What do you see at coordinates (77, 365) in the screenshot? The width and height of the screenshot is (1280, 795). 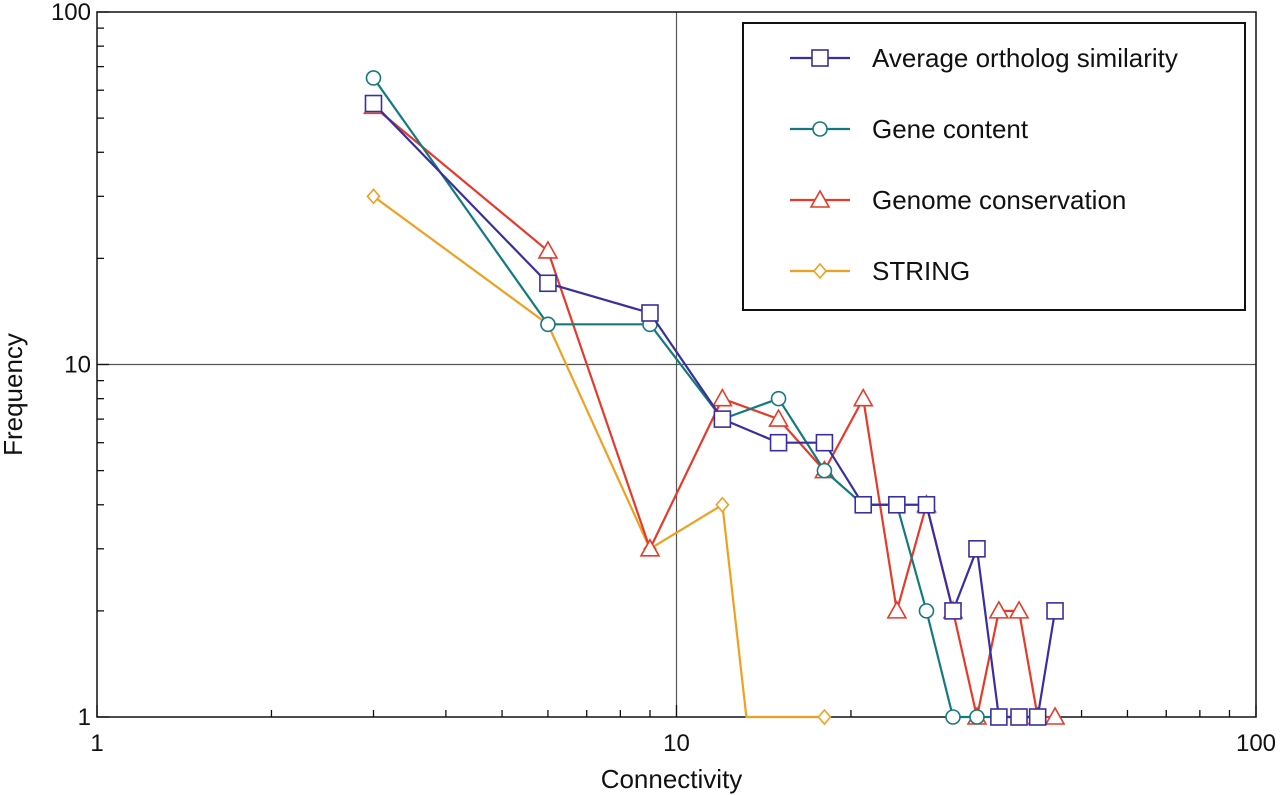 I see `y-tick-label: 10` at bounding box center [77, 365].